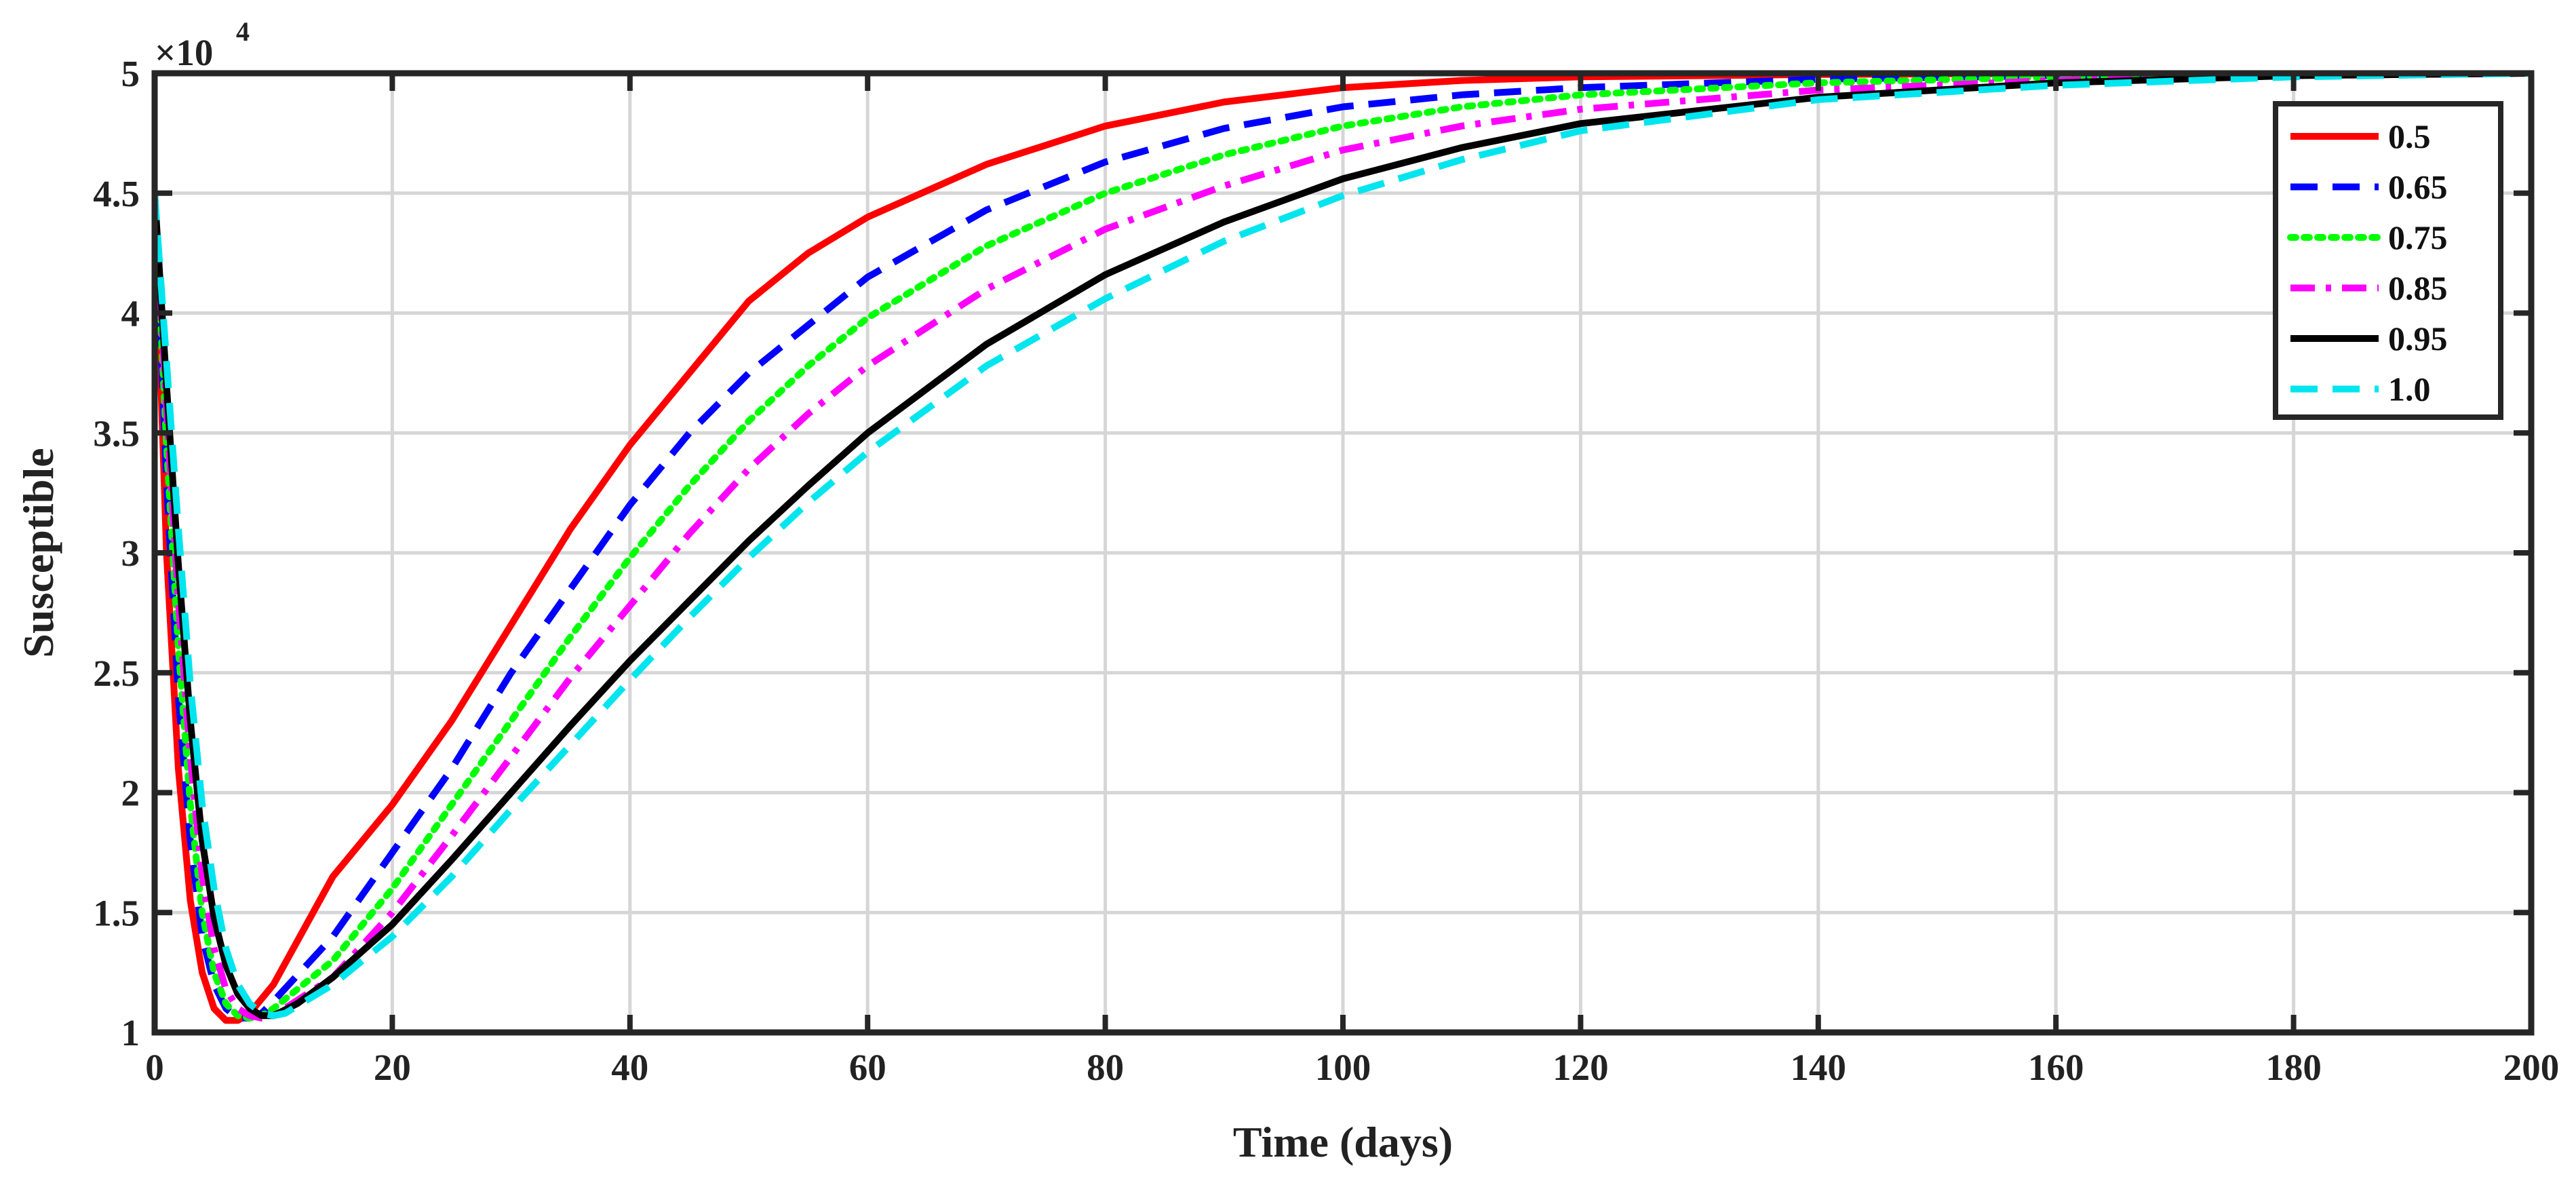 The width and height of the screenshot is (2576, 1181). I want to click on y-tick-label: 1, so click(130, 1032).